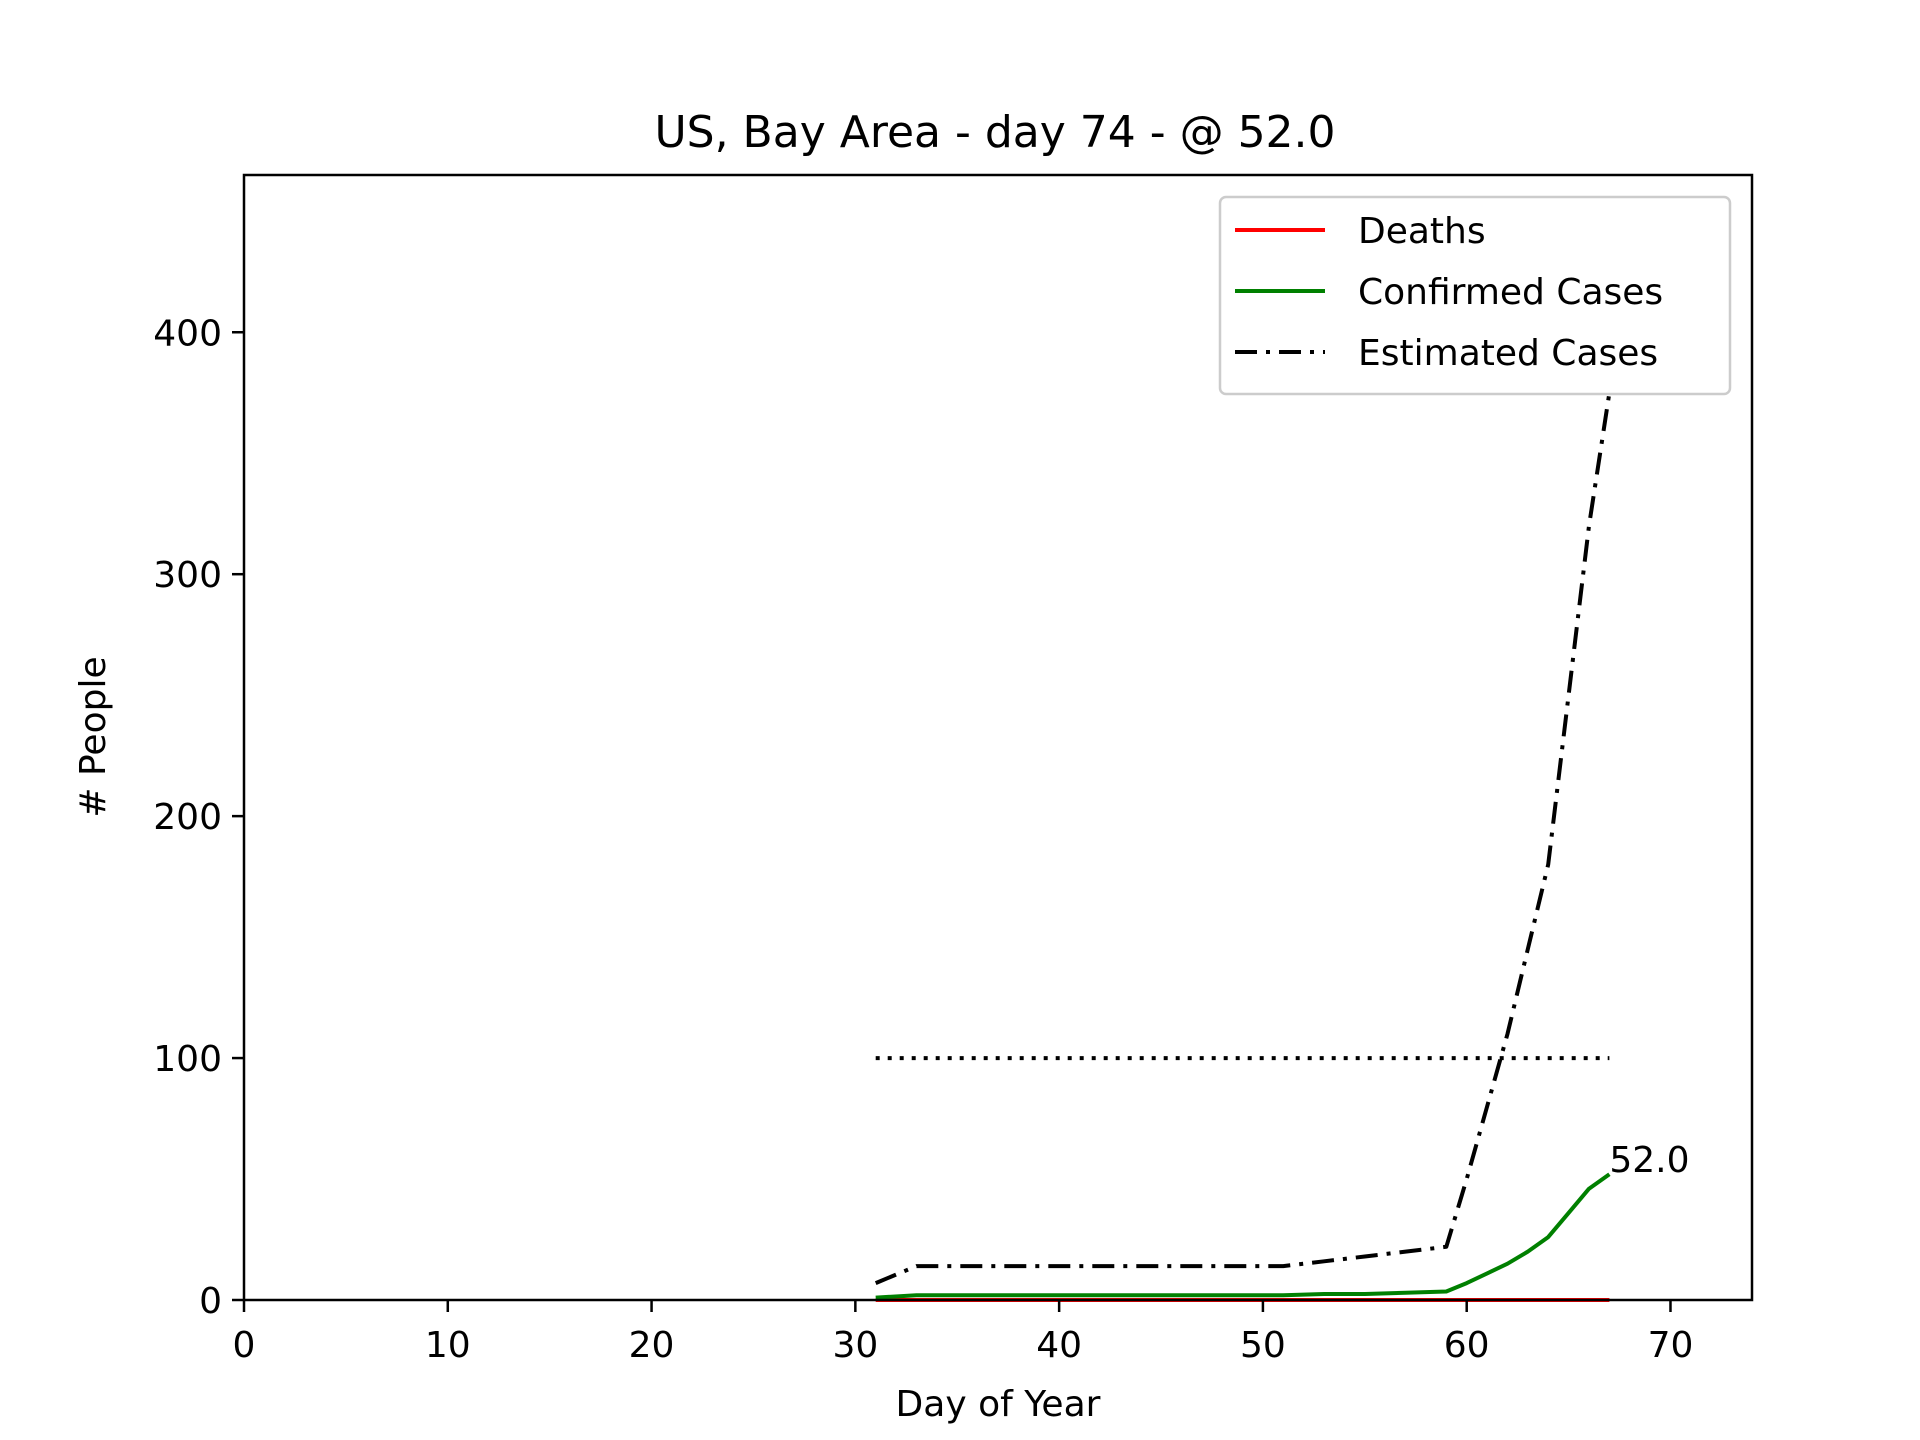 The image size is (1920, 1440). I want to click on y-axis-label: # People, so click(93, 736).